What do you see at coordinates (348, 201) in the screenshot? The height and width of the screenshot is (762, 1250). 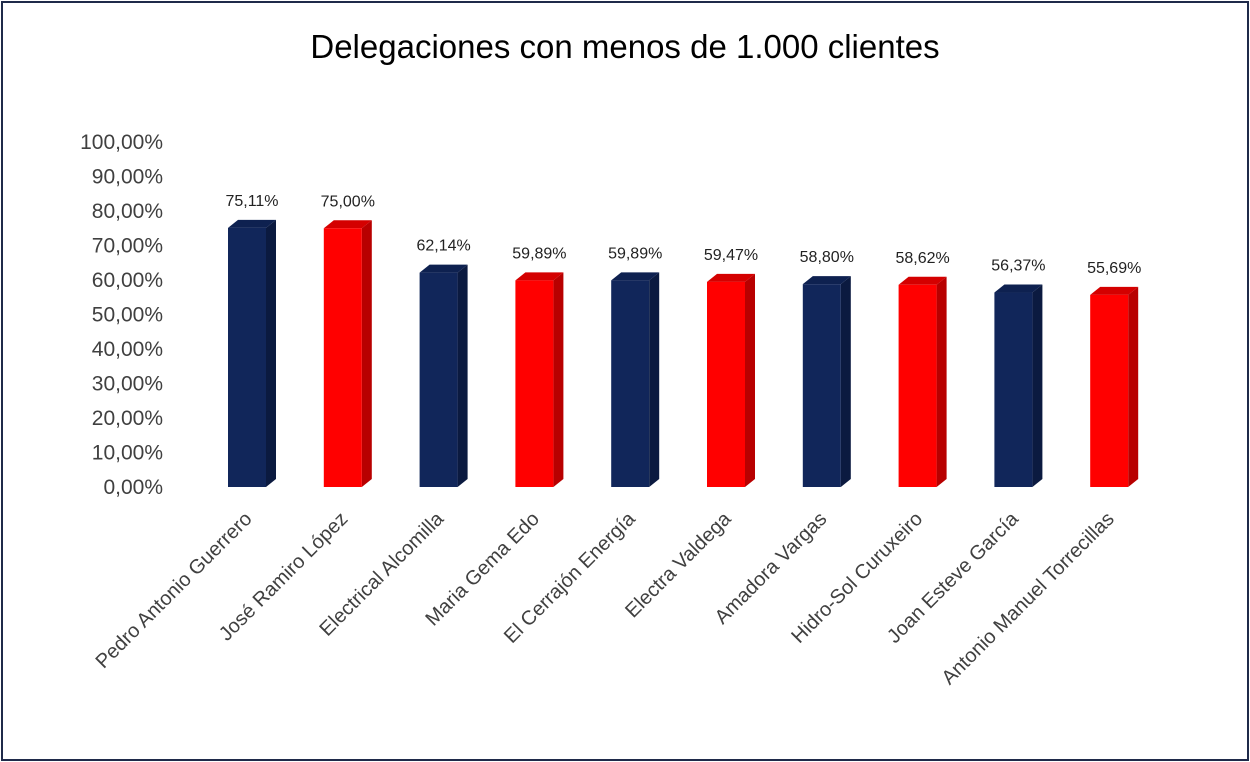 I see `data-label: 75,00%` at bounding box center [348, 201].